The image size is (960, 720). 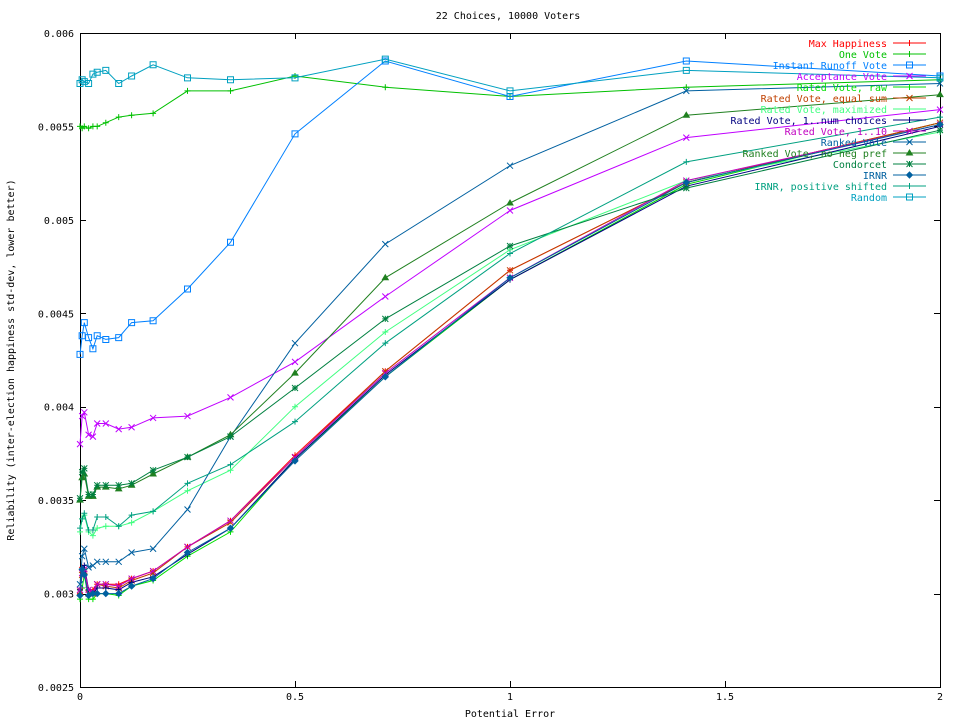 I want to click on legend-label: Rated Vote, 1..num choices, so click(x=808, y=121).